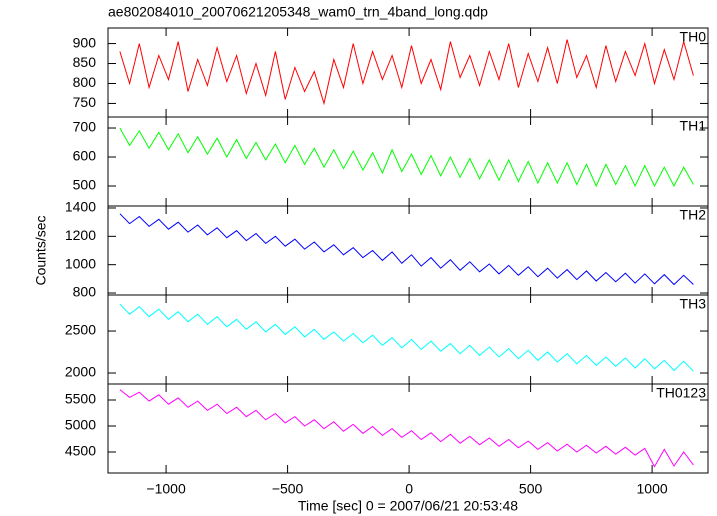 The height and width of the screenshot is (516, 717). I want to click on y-tick-label: 750, so click(85, 102).